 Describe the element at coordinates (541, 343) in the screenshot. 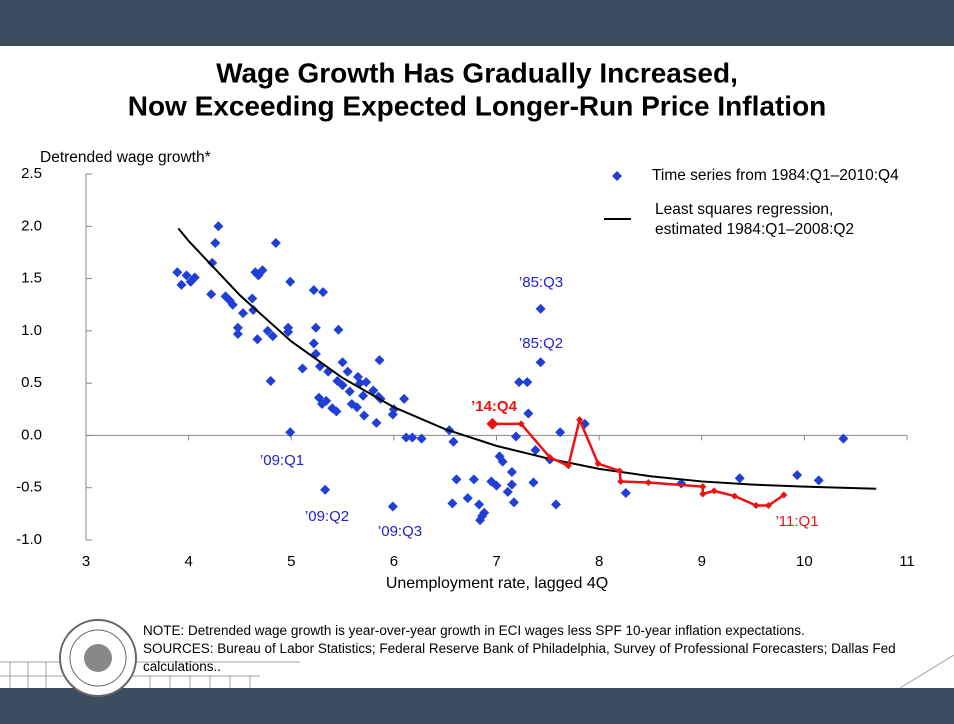

I see `annotation: ’85:Q2` at that location.